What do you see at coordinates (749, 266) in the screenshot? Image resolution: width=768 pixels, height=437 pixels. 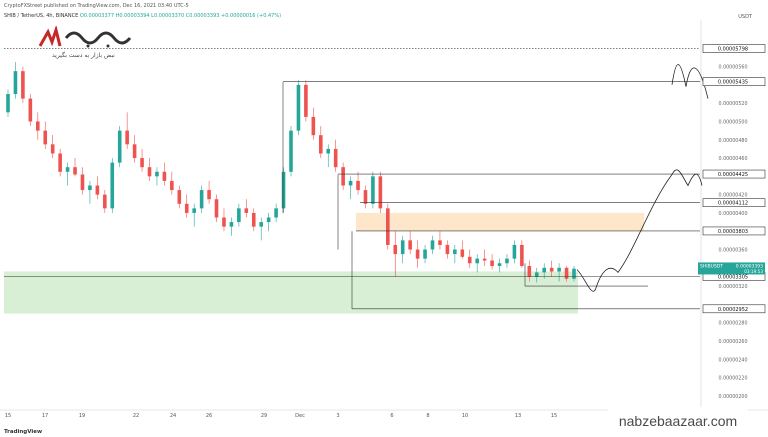 I see `current-price-value: 0.00003393` at bounding box center [749, 266].